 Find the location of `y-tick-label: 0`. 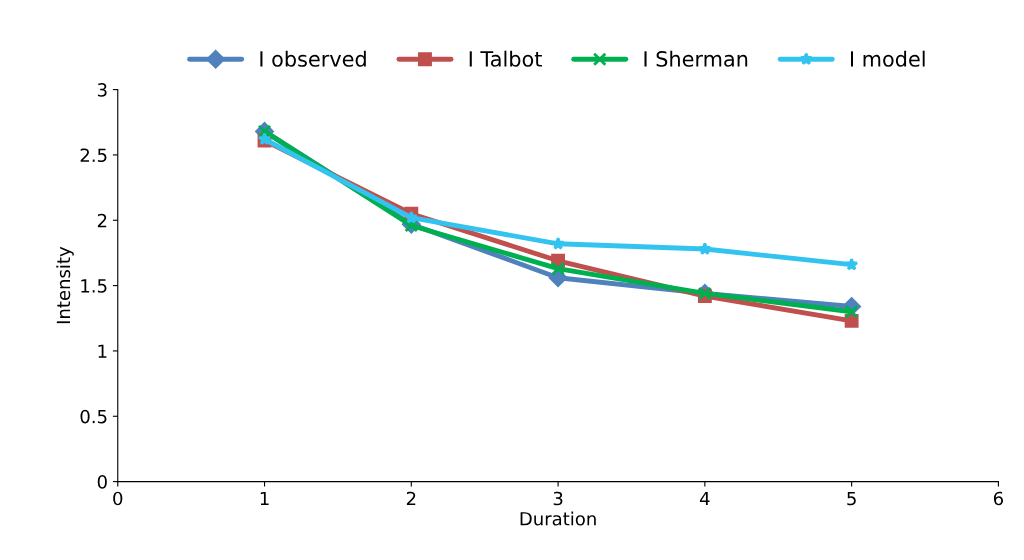

y-tick-label: 0 is located at coordinates (102, 482).